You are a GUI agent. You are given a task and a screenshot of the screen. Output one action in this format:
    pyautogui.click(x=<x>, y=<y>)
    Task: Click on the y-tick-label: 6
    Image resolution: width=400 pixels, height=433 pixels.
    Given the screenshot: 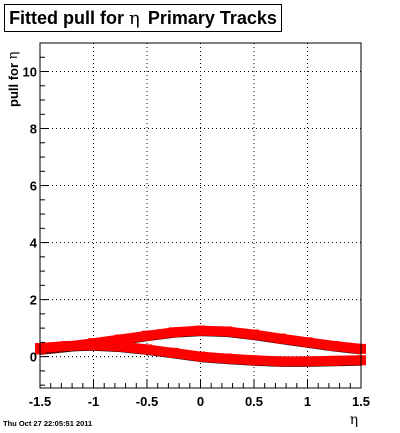 What is the action you would take?
    pyautogui.click(x=33, y=186)
    